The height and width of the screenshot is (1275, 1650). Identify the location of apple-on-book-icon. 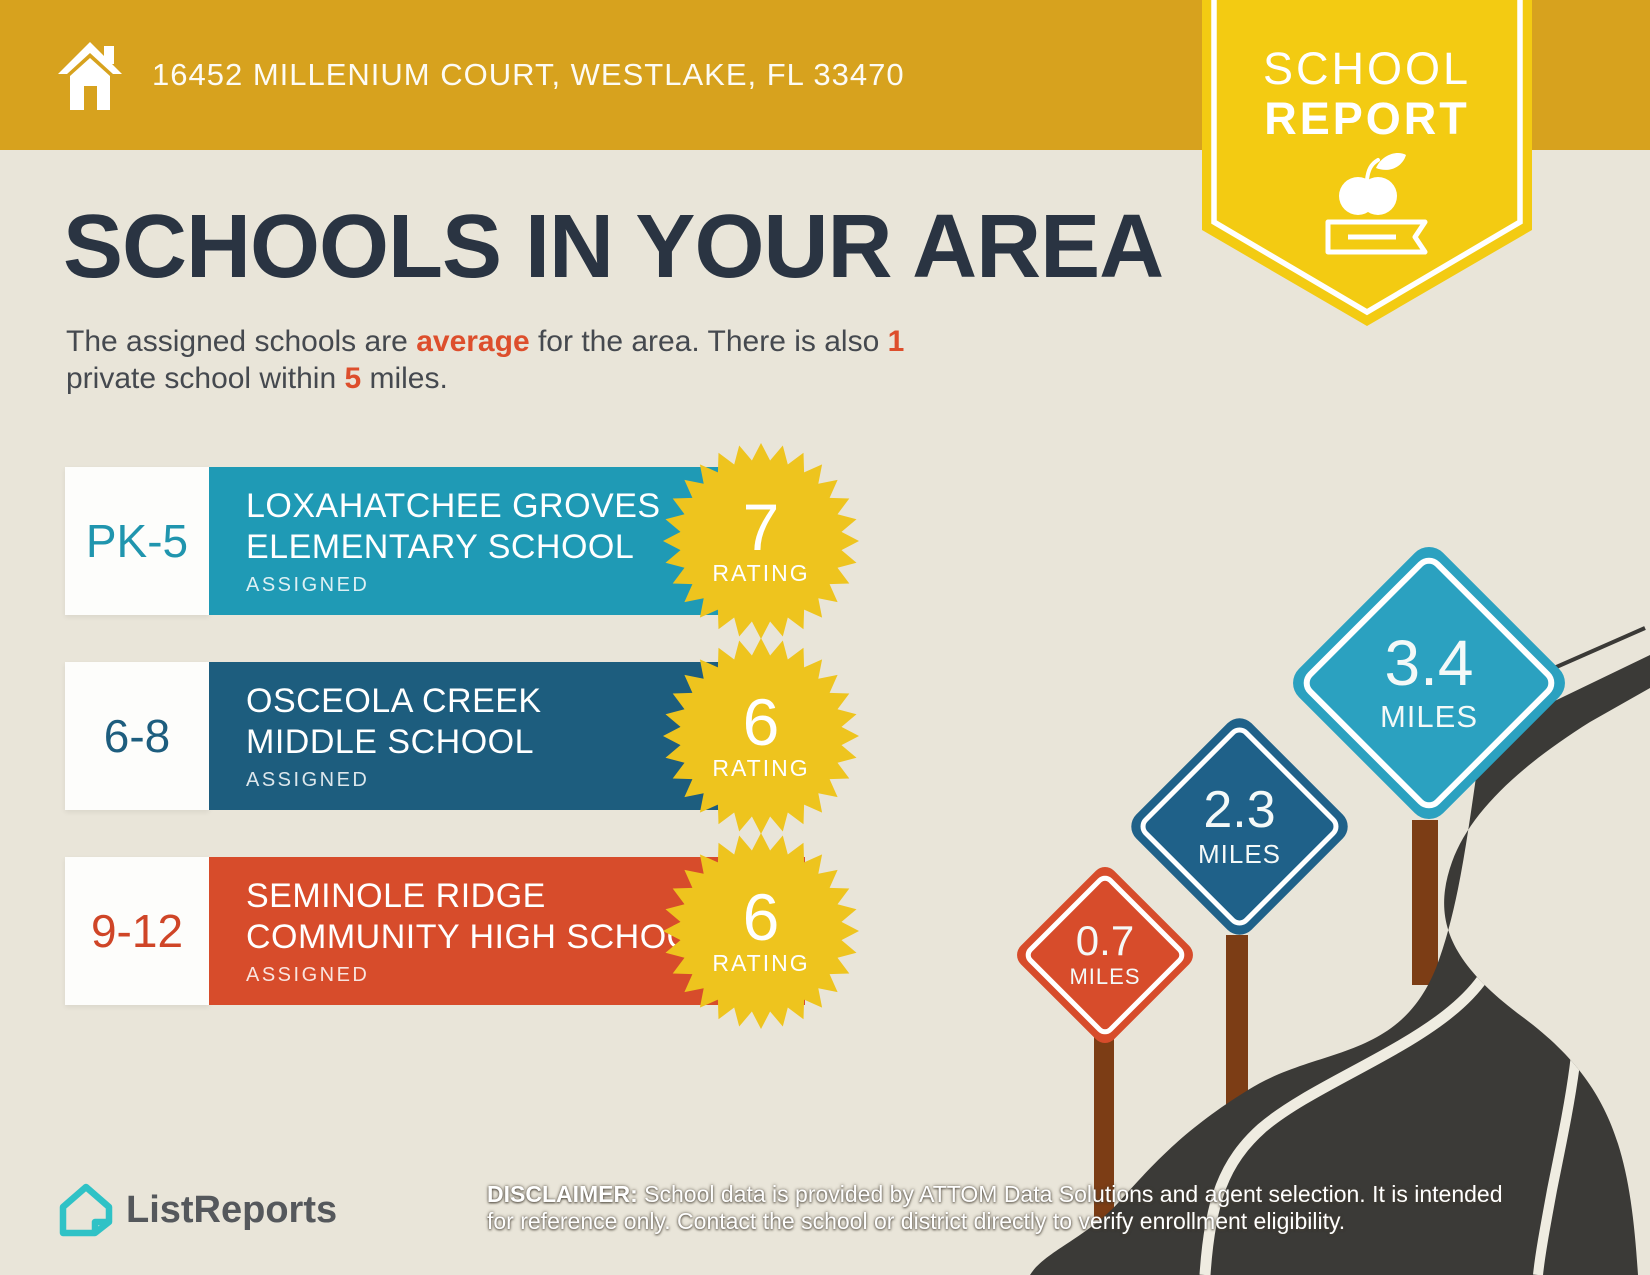
(1376, 203).